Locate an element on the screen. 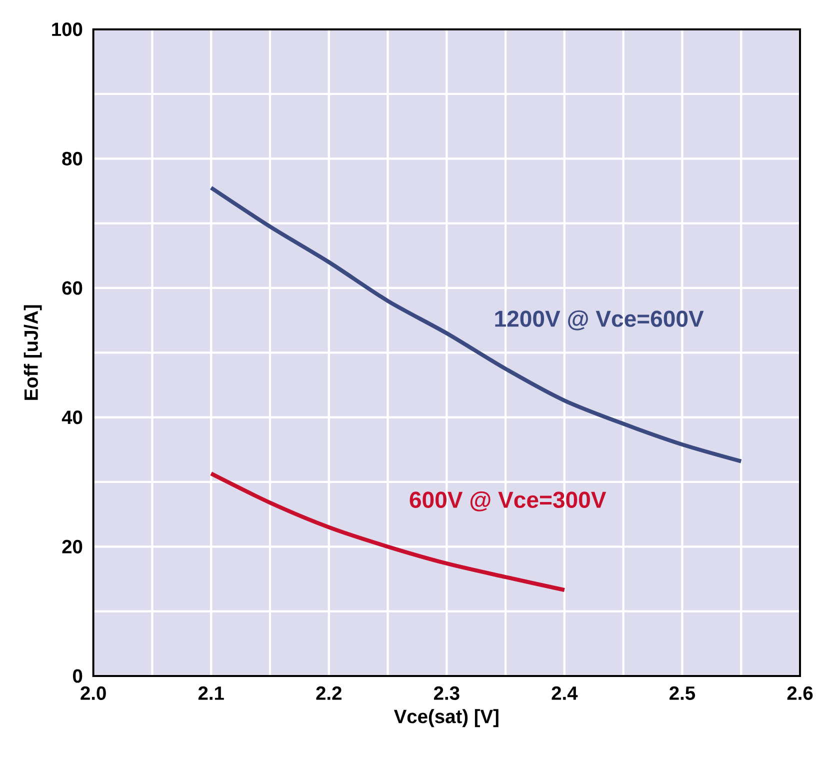 Image resolution: width=816 pixels, height=759 pixels. y-tick-label: 40 is located at coordinates (72, 417).